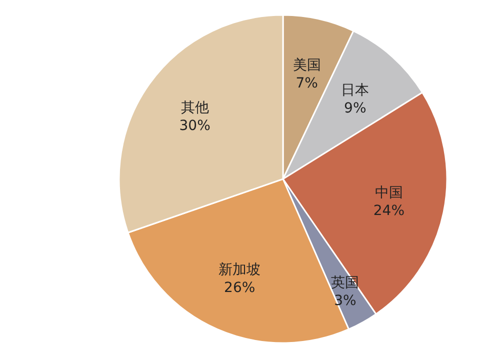 This screenshot has height=362, width=500. I want to click on data-label: 7%, so click(307, 83).